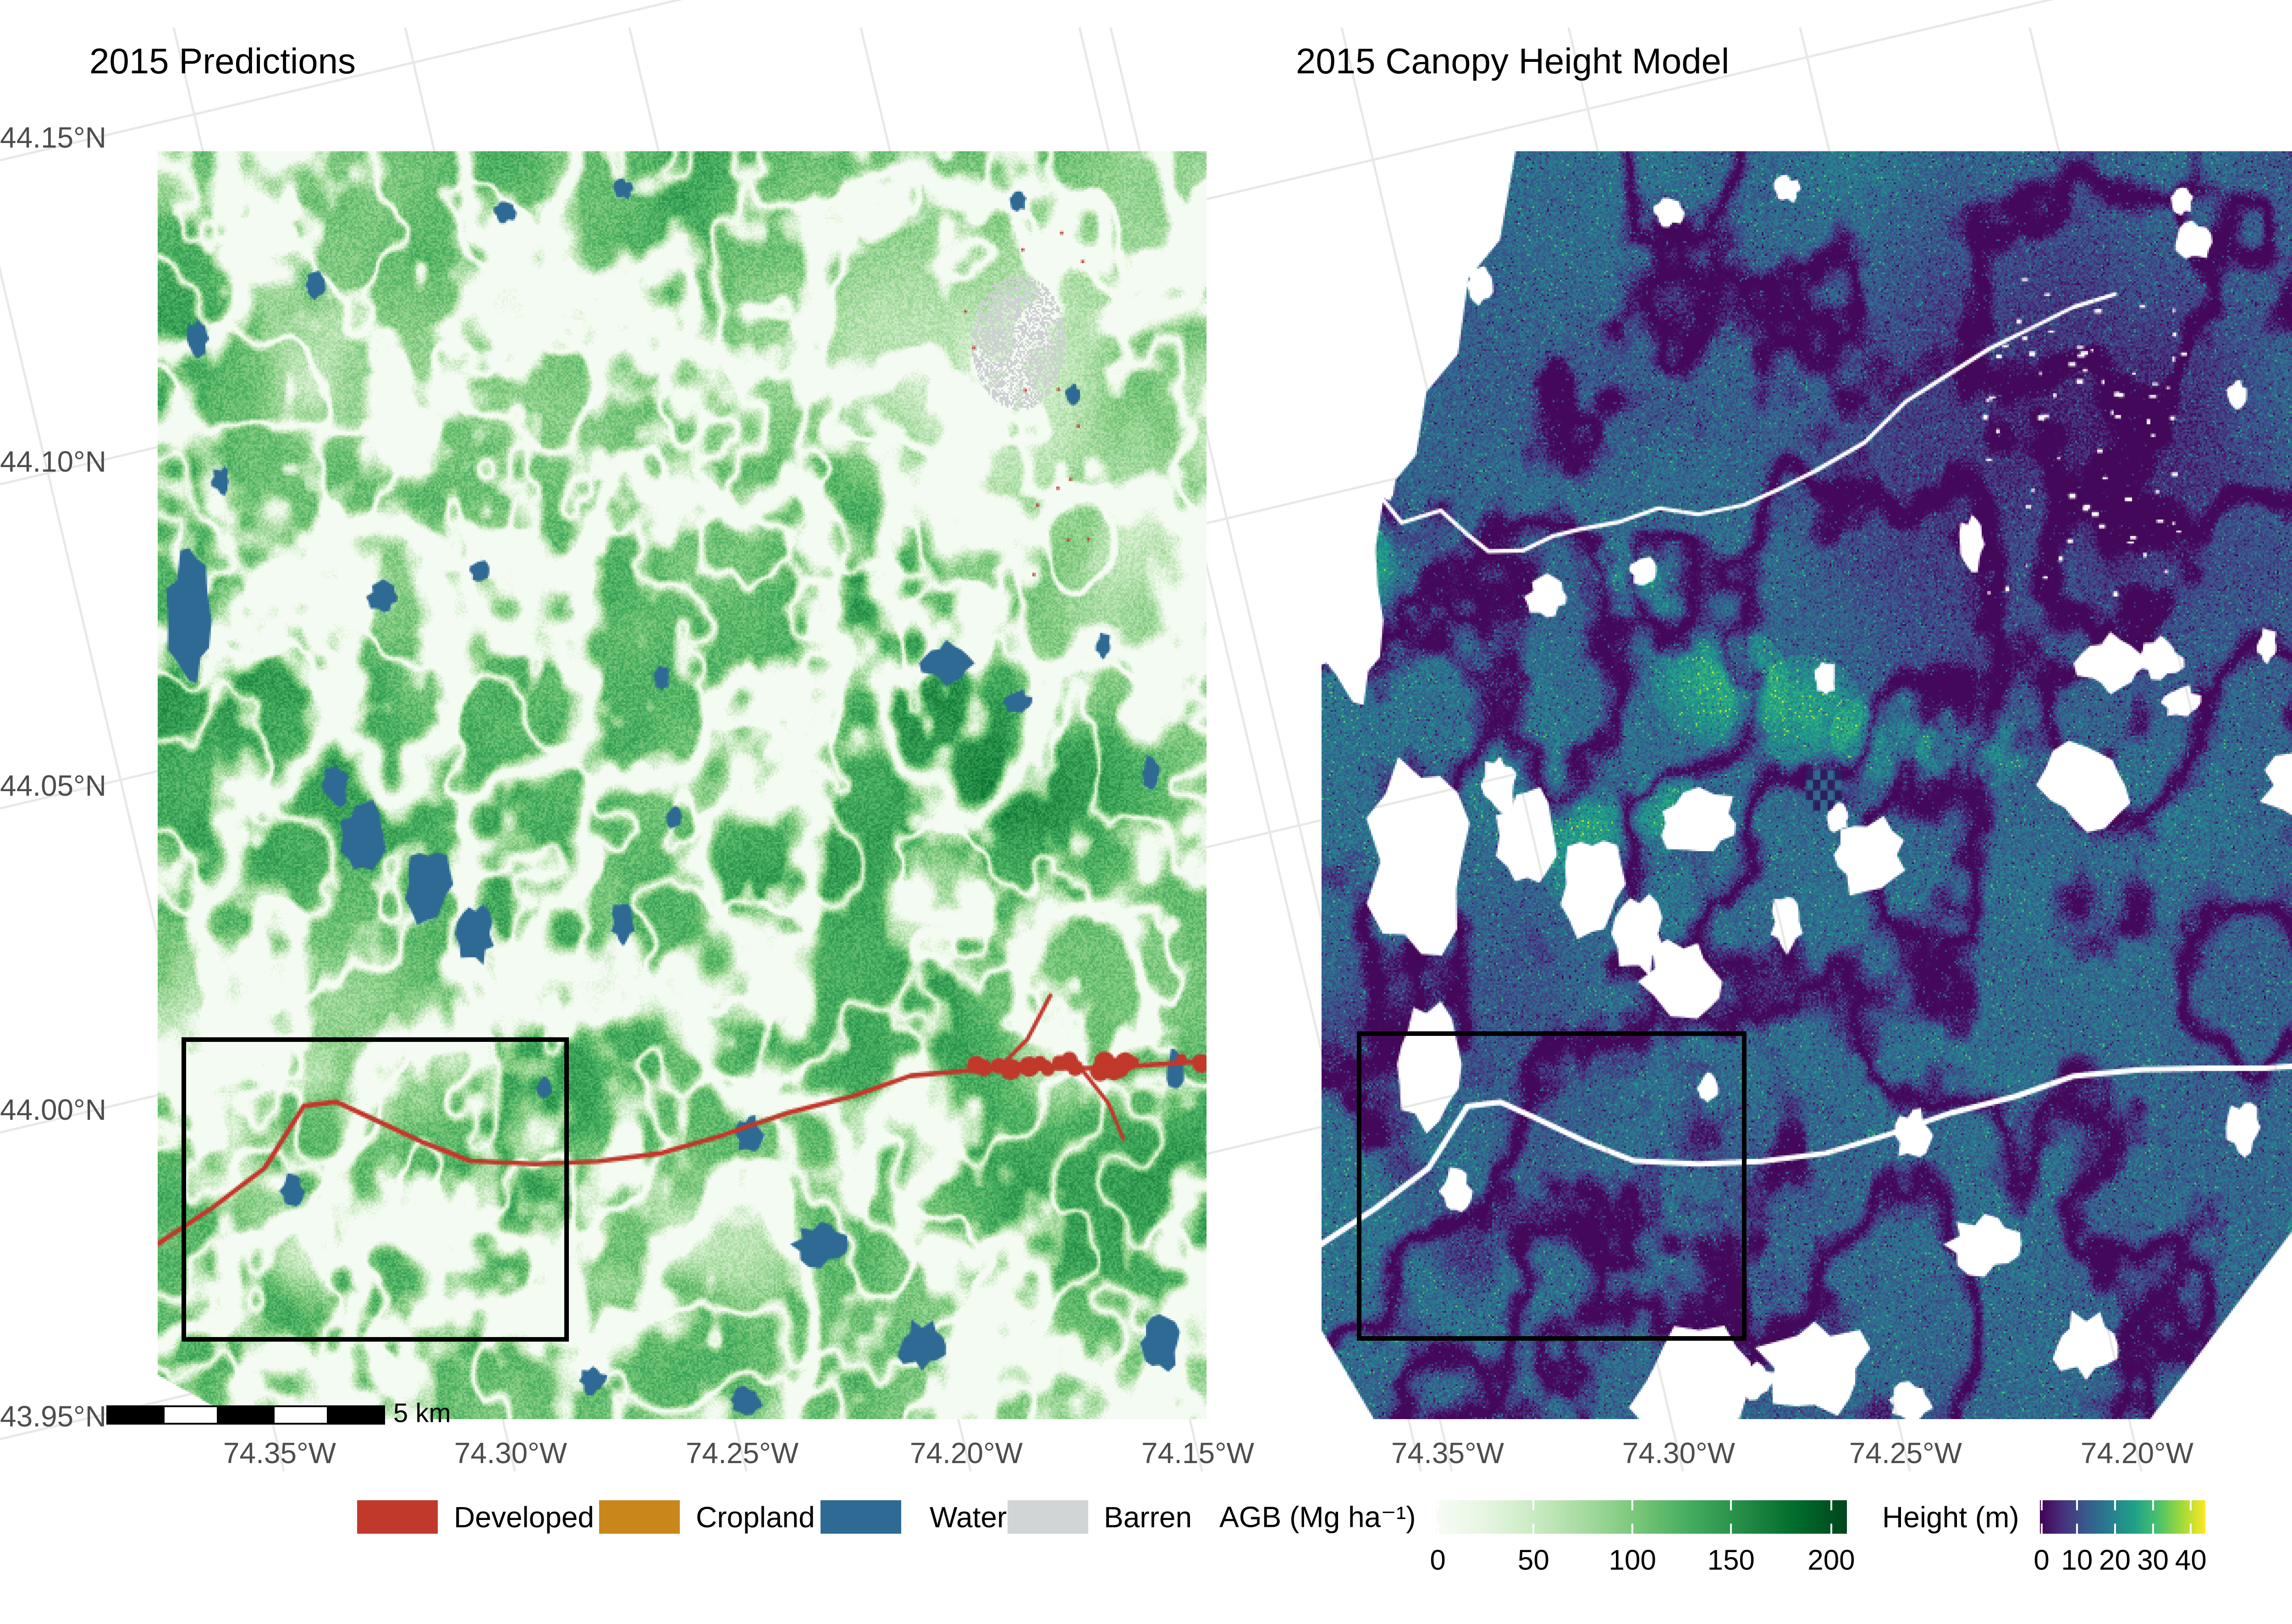  I want to click on lat-tick-label: 44.00°N, so click(53, 1109).